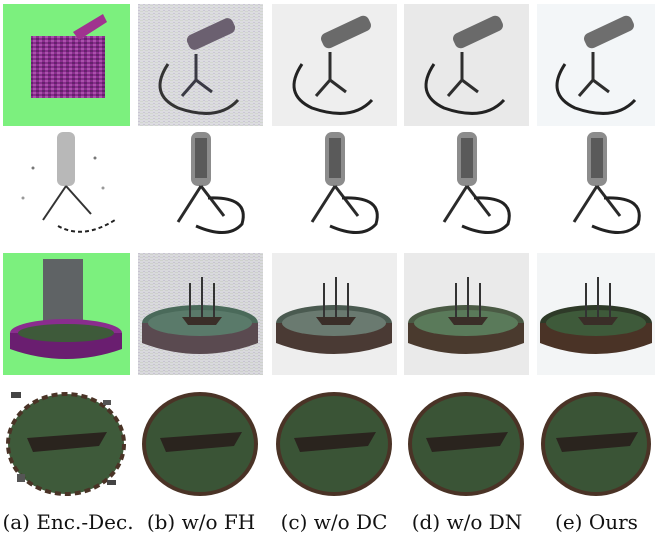 This screenshot has height=542, width=657. I want to click on mic-front-c, so click(334, 188).